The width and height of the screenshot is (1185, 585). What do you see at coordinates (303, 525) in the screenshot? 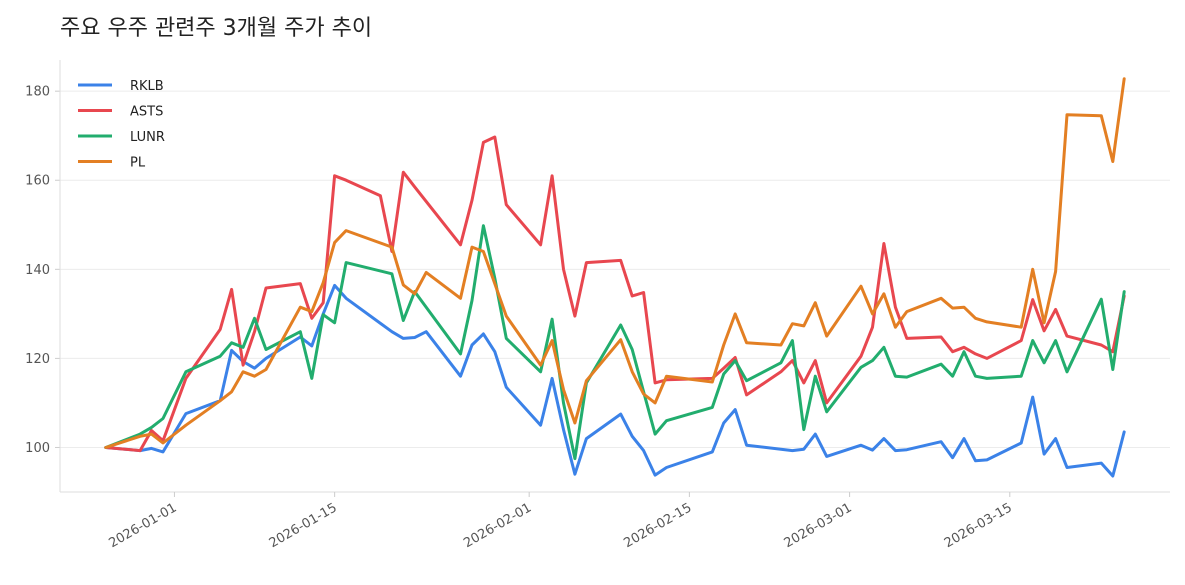
I see `x-tick-label: 2026-01-15` at bounding box center [303, 525].